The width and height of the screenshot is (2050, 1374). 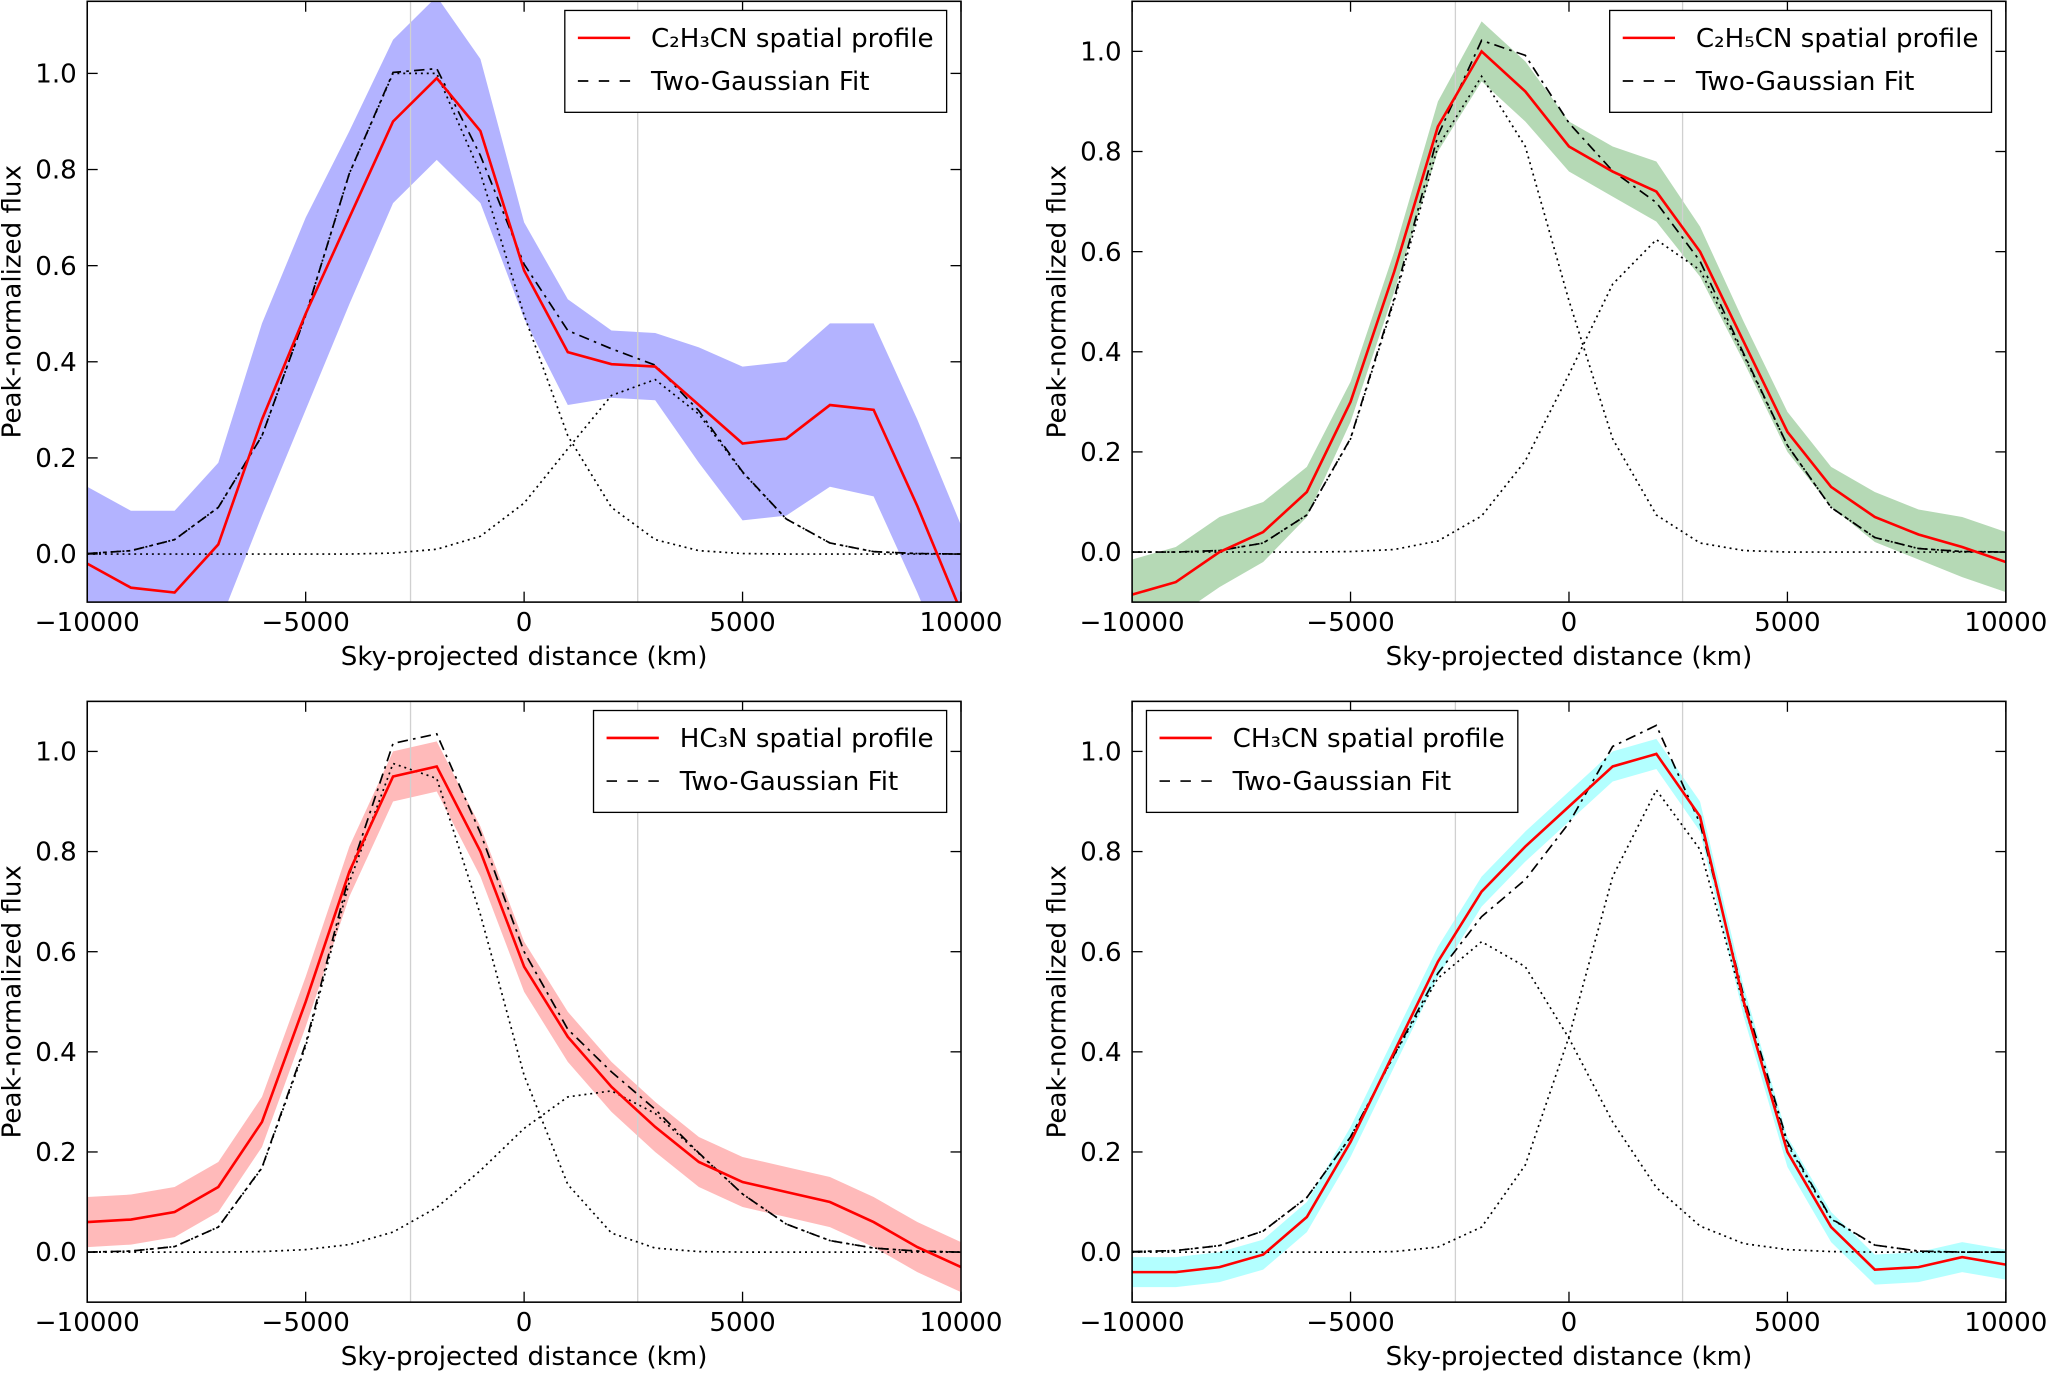 I want to click on legend-label: C₂H₅CN spatial profile, so click(x=1837, y=39).